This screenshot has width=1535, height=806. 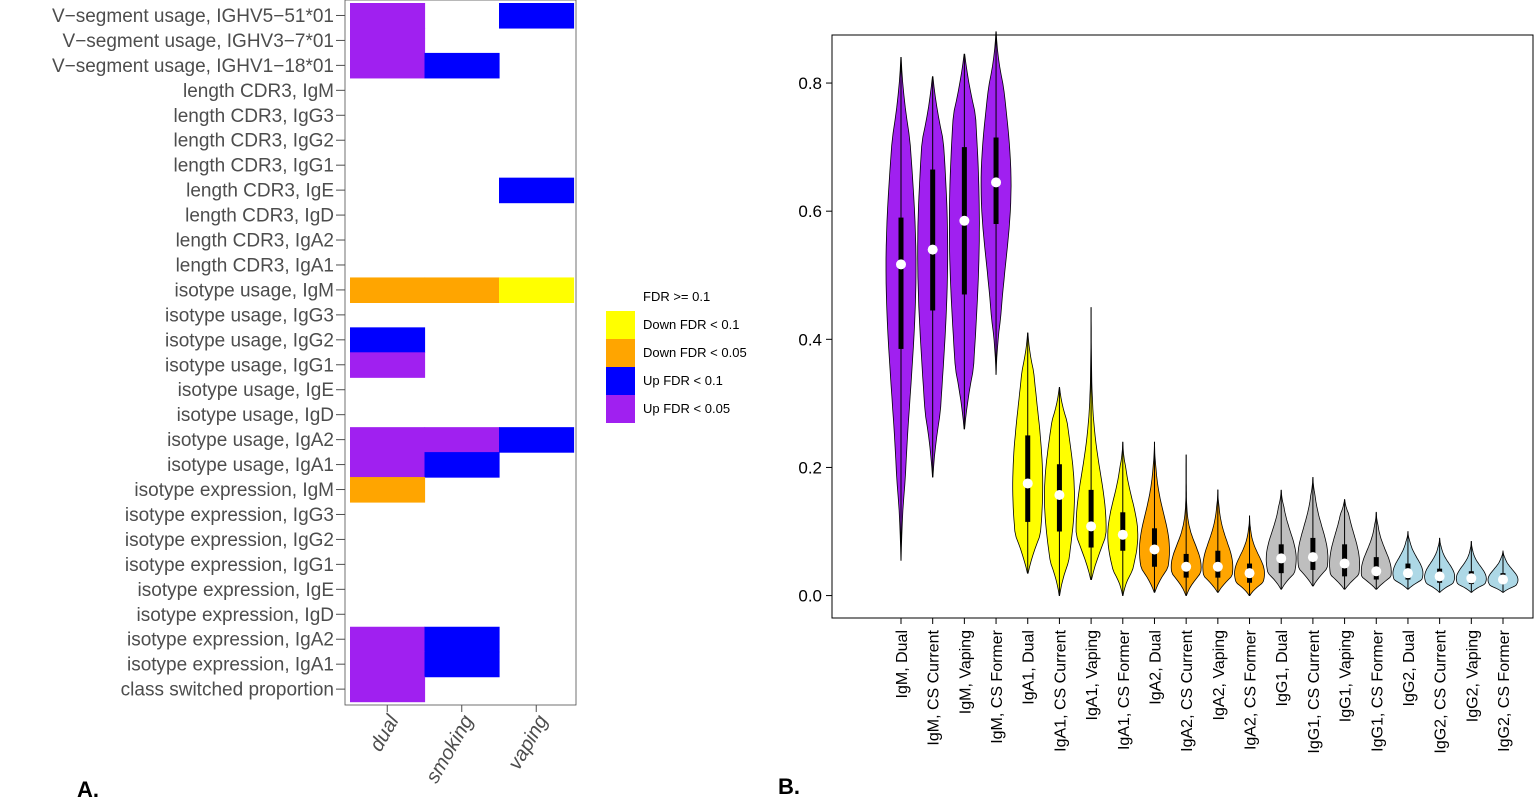 What do you see at coordinates (249, 315) in the screenshot?
I see `row-label: isotype usage, IgG3` at bounding box center [249, 315].